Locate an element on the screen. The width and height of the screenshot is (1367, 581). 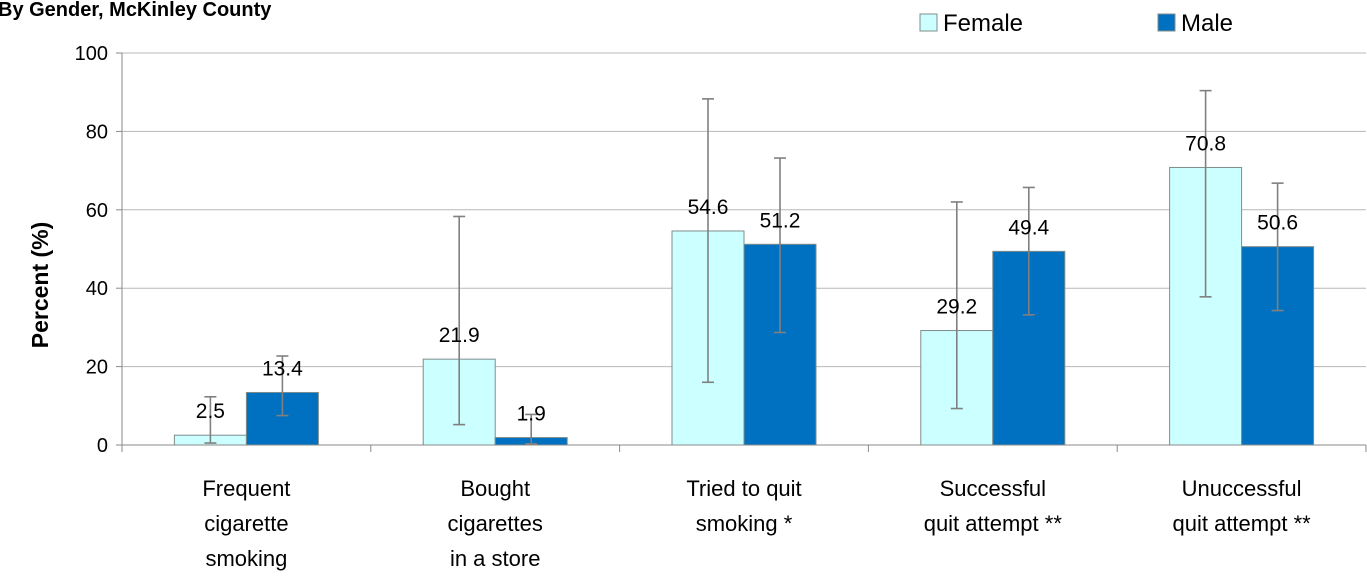
y-tick-label: 20 is located at coordinates (97, 368).